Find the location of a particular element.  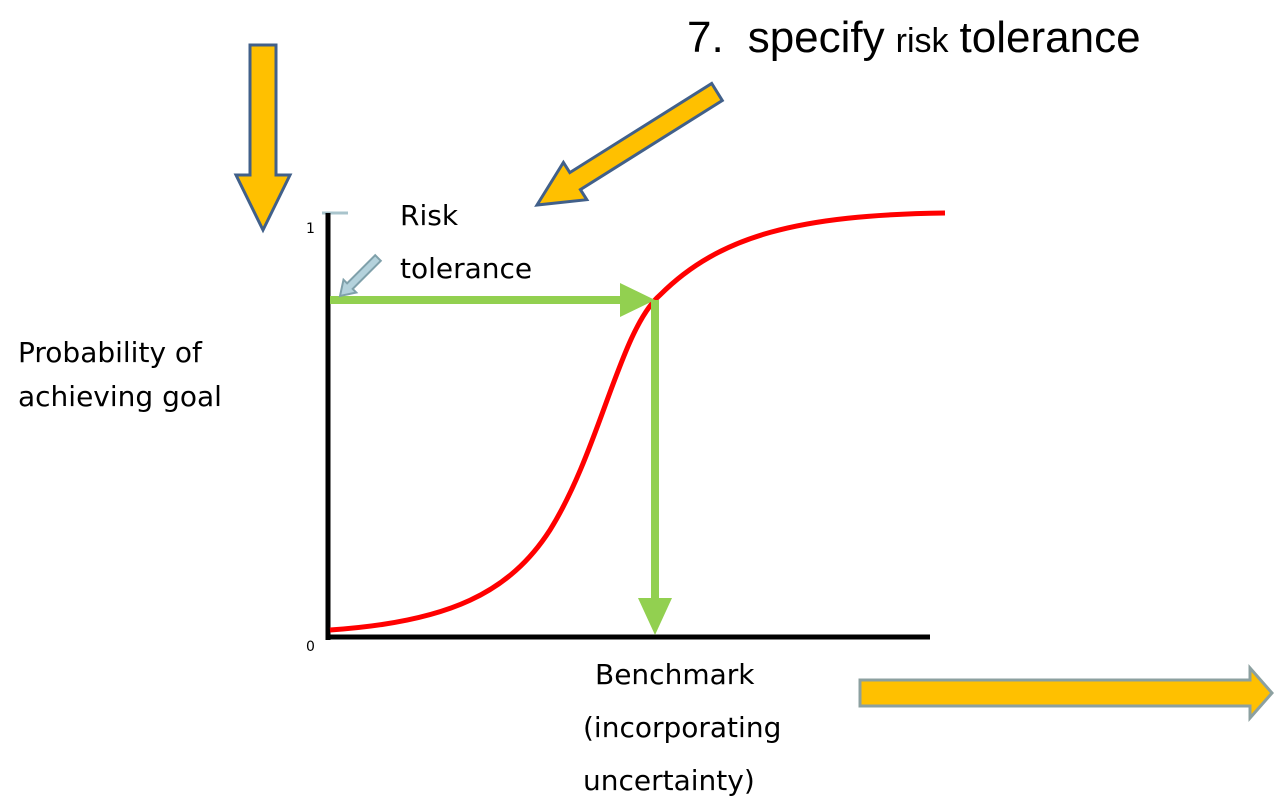

y-axis-label: achieving goal is located at coordinates (120, 396).